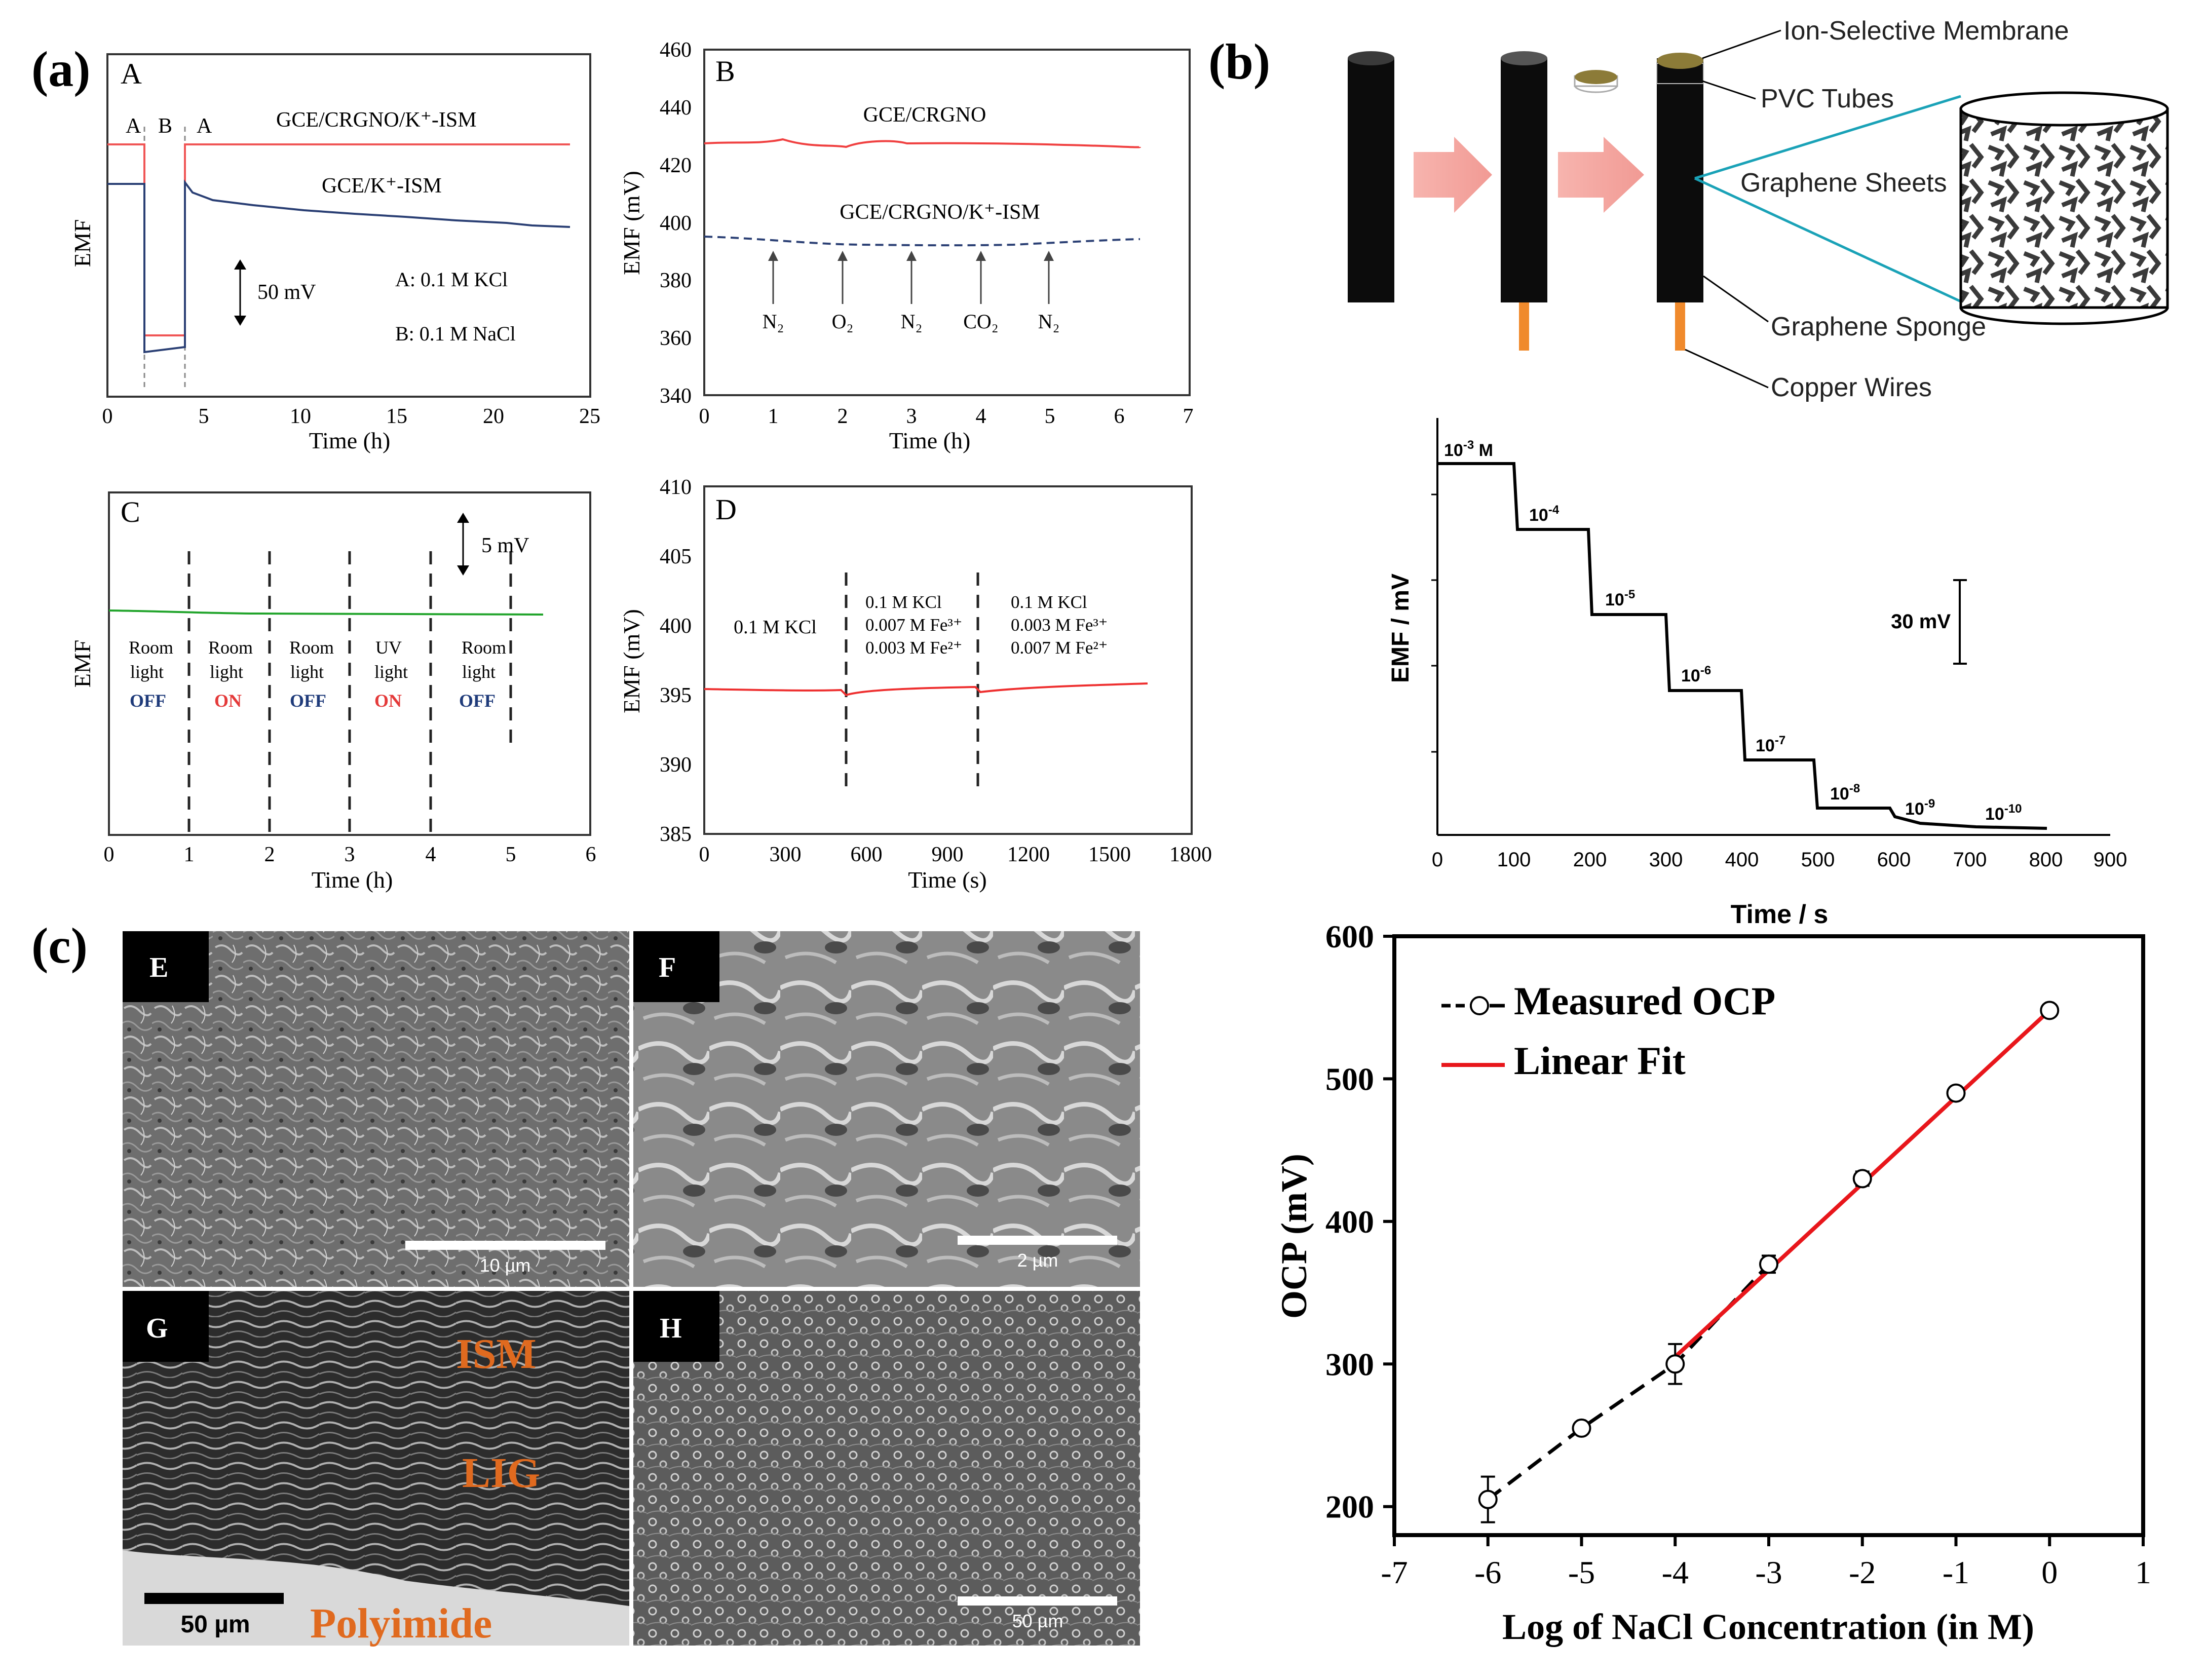 This screenshot has width=2206, height=1680. What do you see at coordinates (1956, 1572) in the screenshot?
I see `ocp-xtick-label: -1` at bounding box center [1956, 1572].